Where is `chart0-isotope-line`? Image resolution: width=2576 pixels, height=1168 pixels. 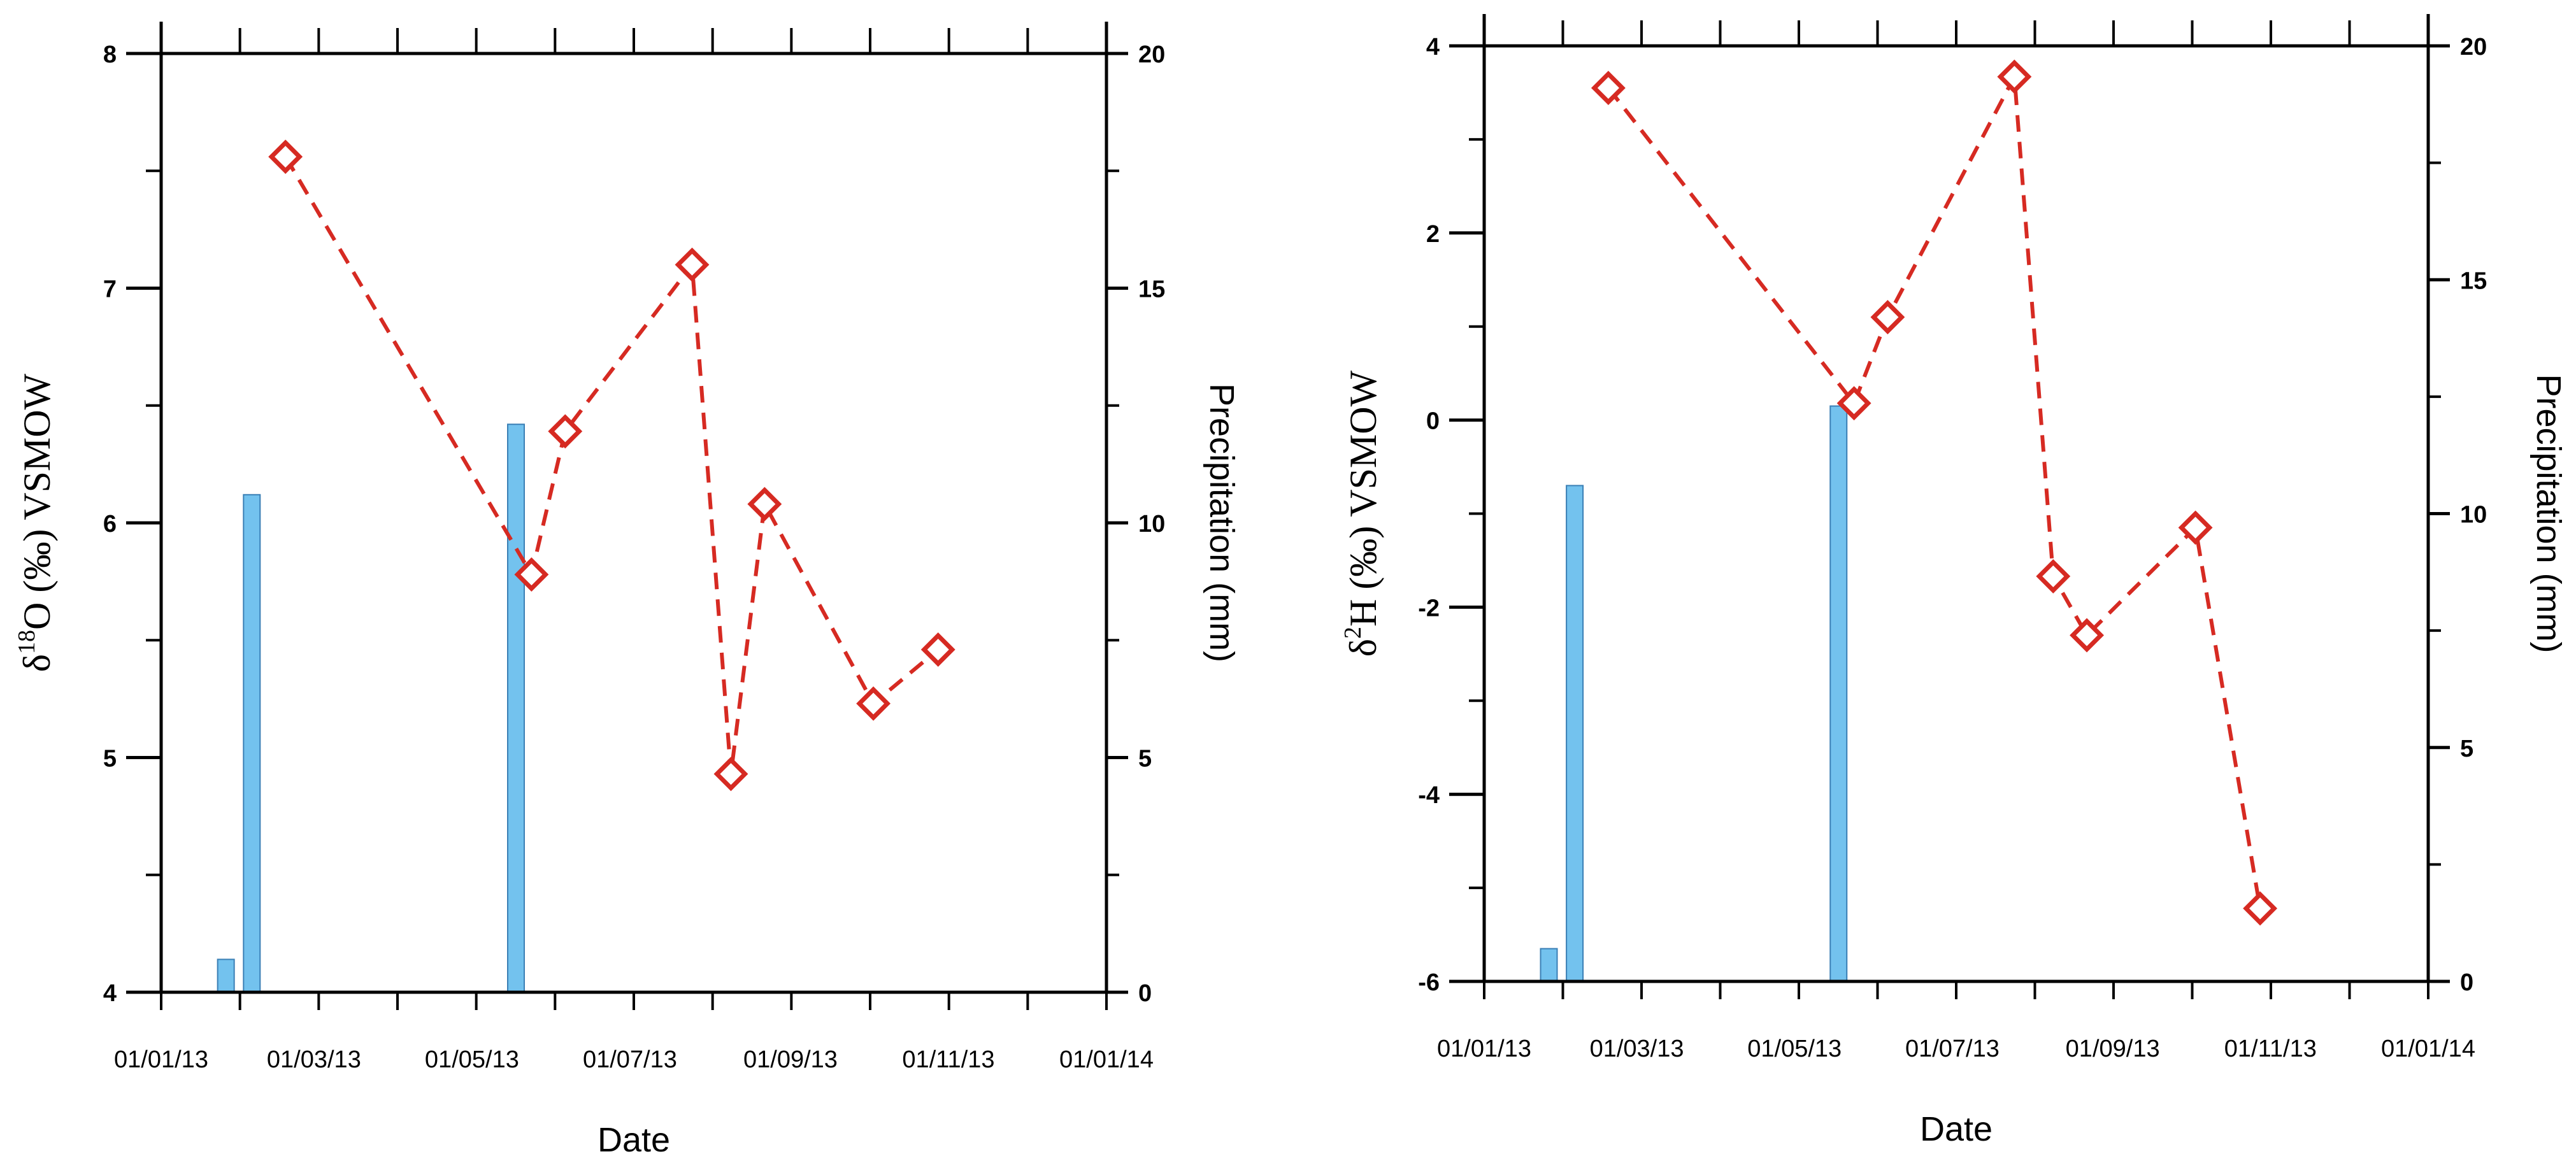
chart0-isotope-line is located at coordinates (611, 464).